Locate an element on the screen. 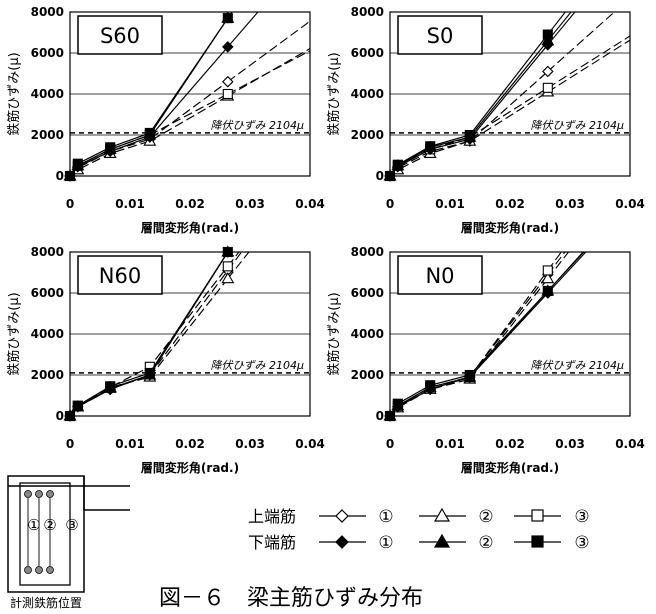  data-point-triangle-open is located at coordinates (548, 278).